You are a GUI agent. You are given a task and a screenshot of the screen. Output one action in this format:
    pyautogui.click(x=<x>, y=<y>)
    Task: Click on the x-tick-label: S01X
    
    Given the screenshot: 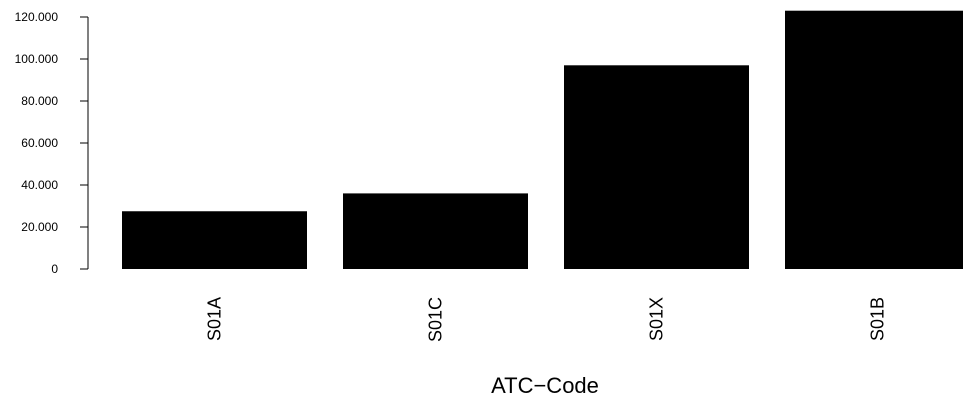 What is the action you would take?
    pyautogui.click(x=657, y=319)
    